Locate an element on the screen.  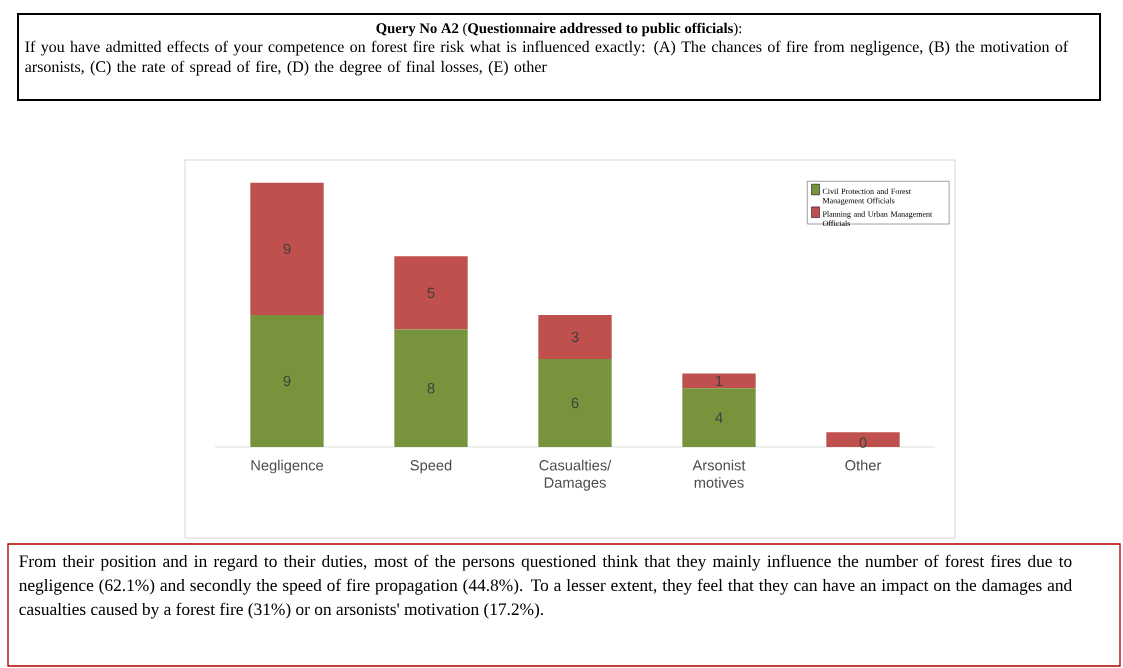
chart-subtitle: If you have admitted effects of your competence on forest fire risk what is influenced exactly: (A) The chances of fire from negligence, (B) the motivation of arsonists, (C) the rate of spread of fire, (D) the degree of final losses, (E) other is located at coordinates (547, 58).